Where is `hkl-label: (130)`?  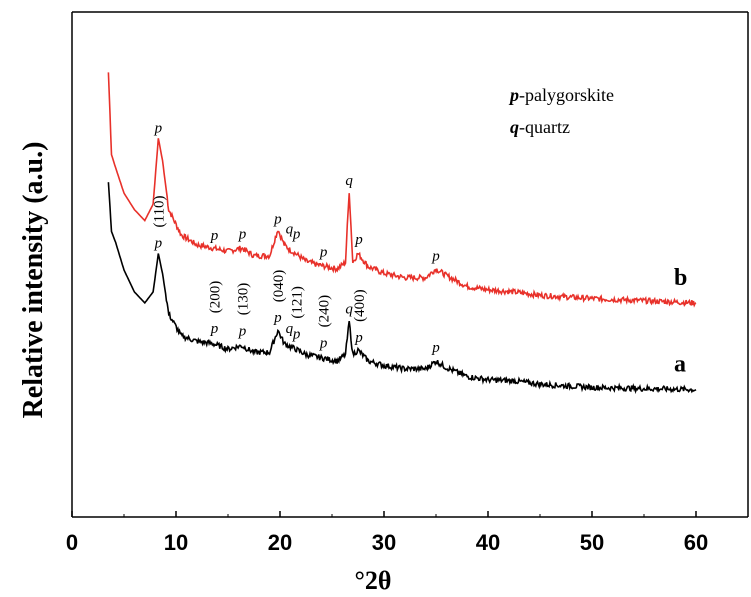 hkl-label: (130) is located at coordinates (244, 299).